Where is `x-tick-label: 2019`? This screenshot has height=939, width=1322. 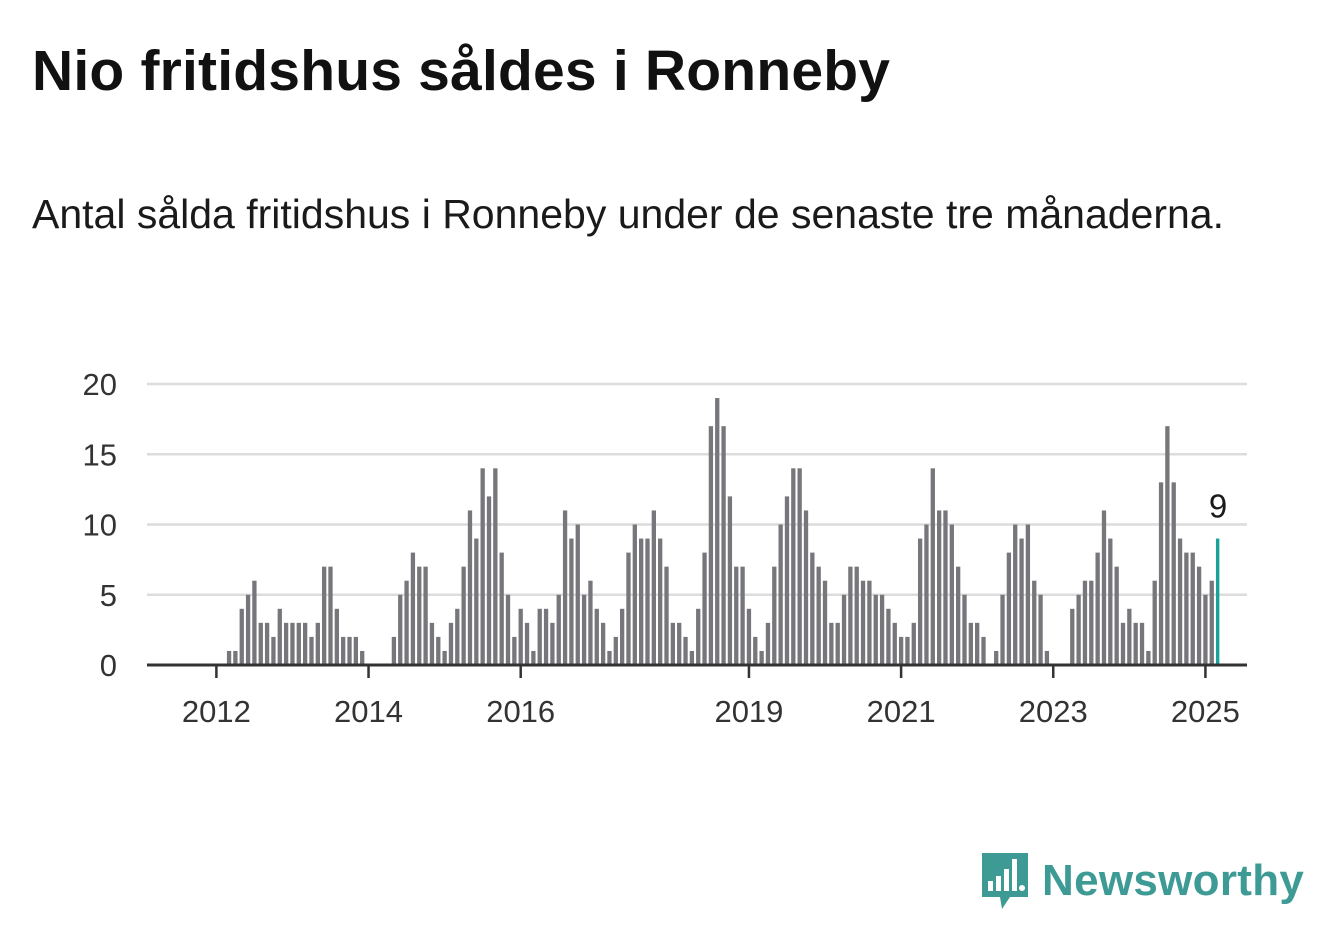
x-tick-label: 2019 is located at coordinates (748, 711).